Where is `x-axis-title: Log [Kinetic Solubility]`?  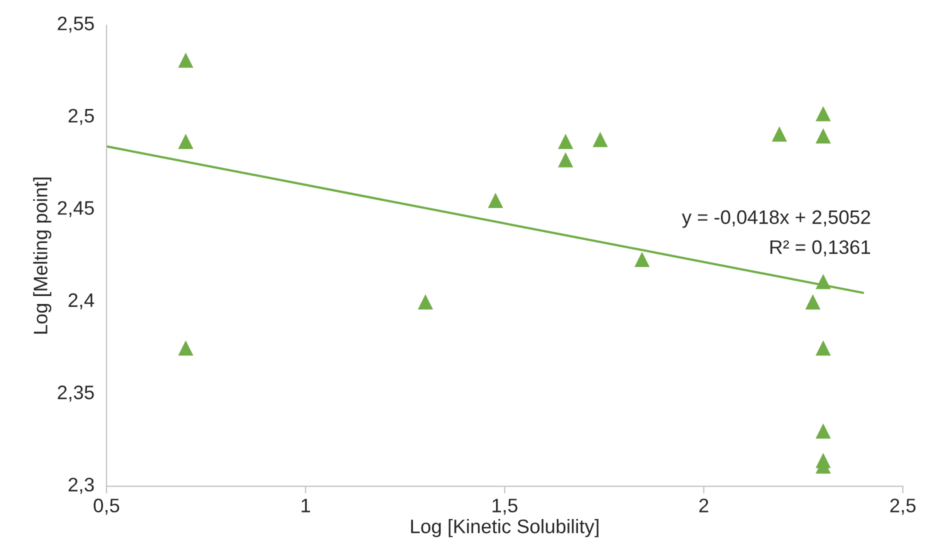
x-axis-title: Log [Kinetic Solubility] is located at coordinates (504, 528).